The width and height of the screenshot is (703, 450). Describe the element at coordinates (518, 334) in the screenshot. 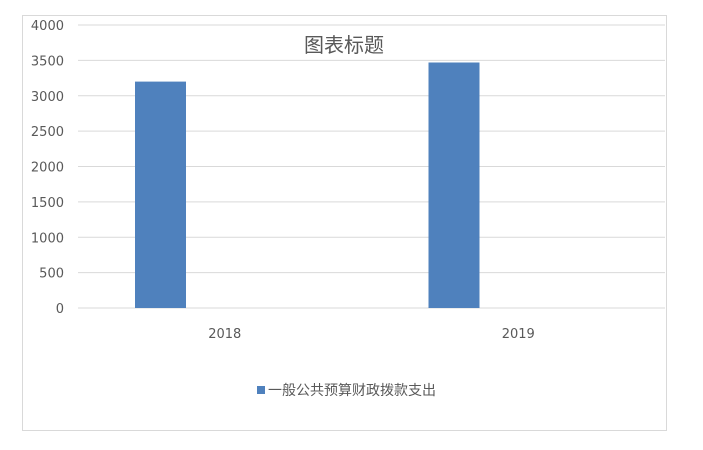

I see `x-tick-label: 2019` at that location.